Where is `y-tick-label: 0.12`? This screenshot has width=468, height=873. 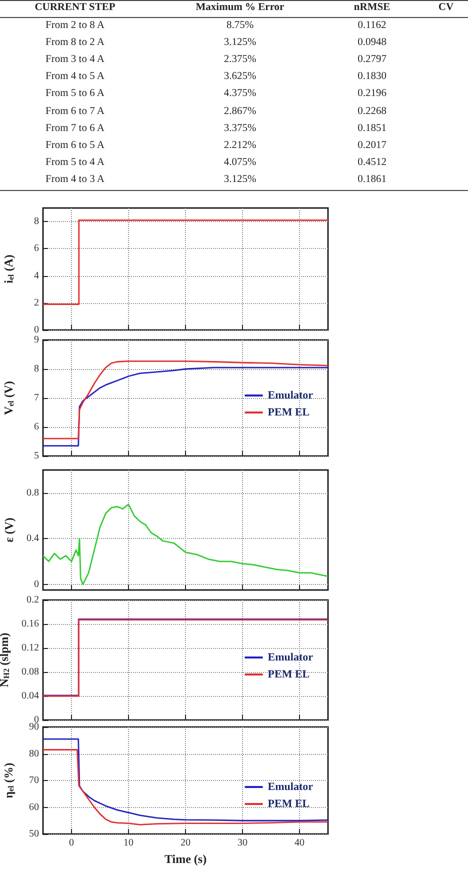 y-tick-label: 0.12 is located at coordinates (30, 648).